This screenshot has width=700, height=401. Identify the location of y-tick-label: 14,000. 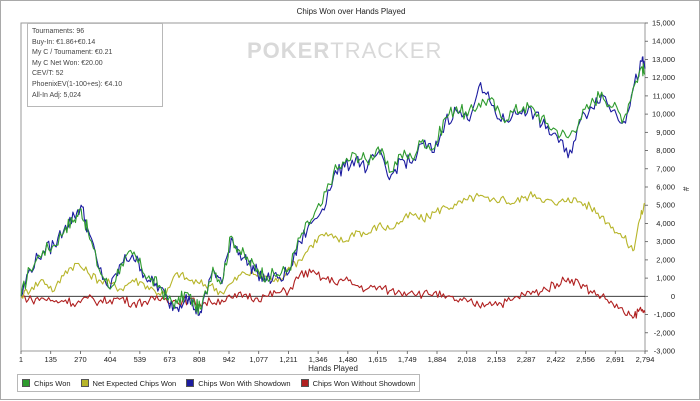
(663, 41).